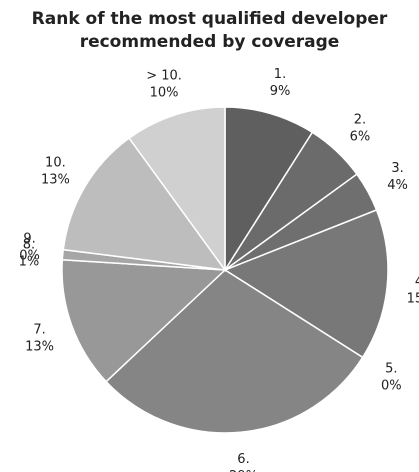 The width and height of the screenshot is (419, 472). Describe the element at coordinates (397, 185) in the screenshot. I see `slice-percent-rank-3: 4%` at that location.